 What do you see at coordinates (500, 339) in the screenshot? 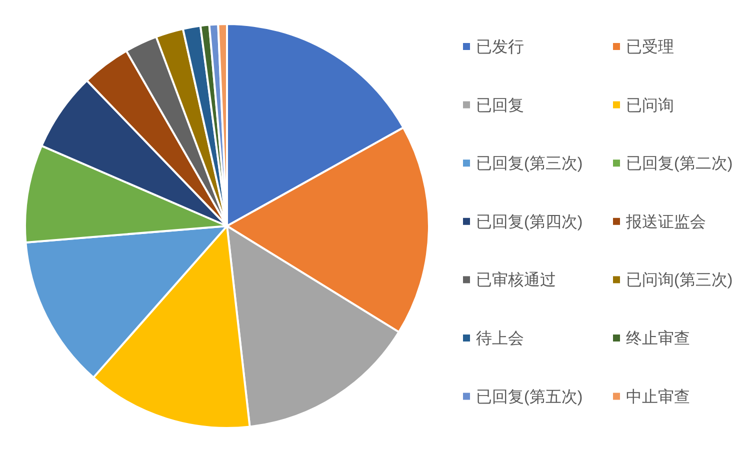
I see `legend-label: 待上会` at bounding box center [500, 339].